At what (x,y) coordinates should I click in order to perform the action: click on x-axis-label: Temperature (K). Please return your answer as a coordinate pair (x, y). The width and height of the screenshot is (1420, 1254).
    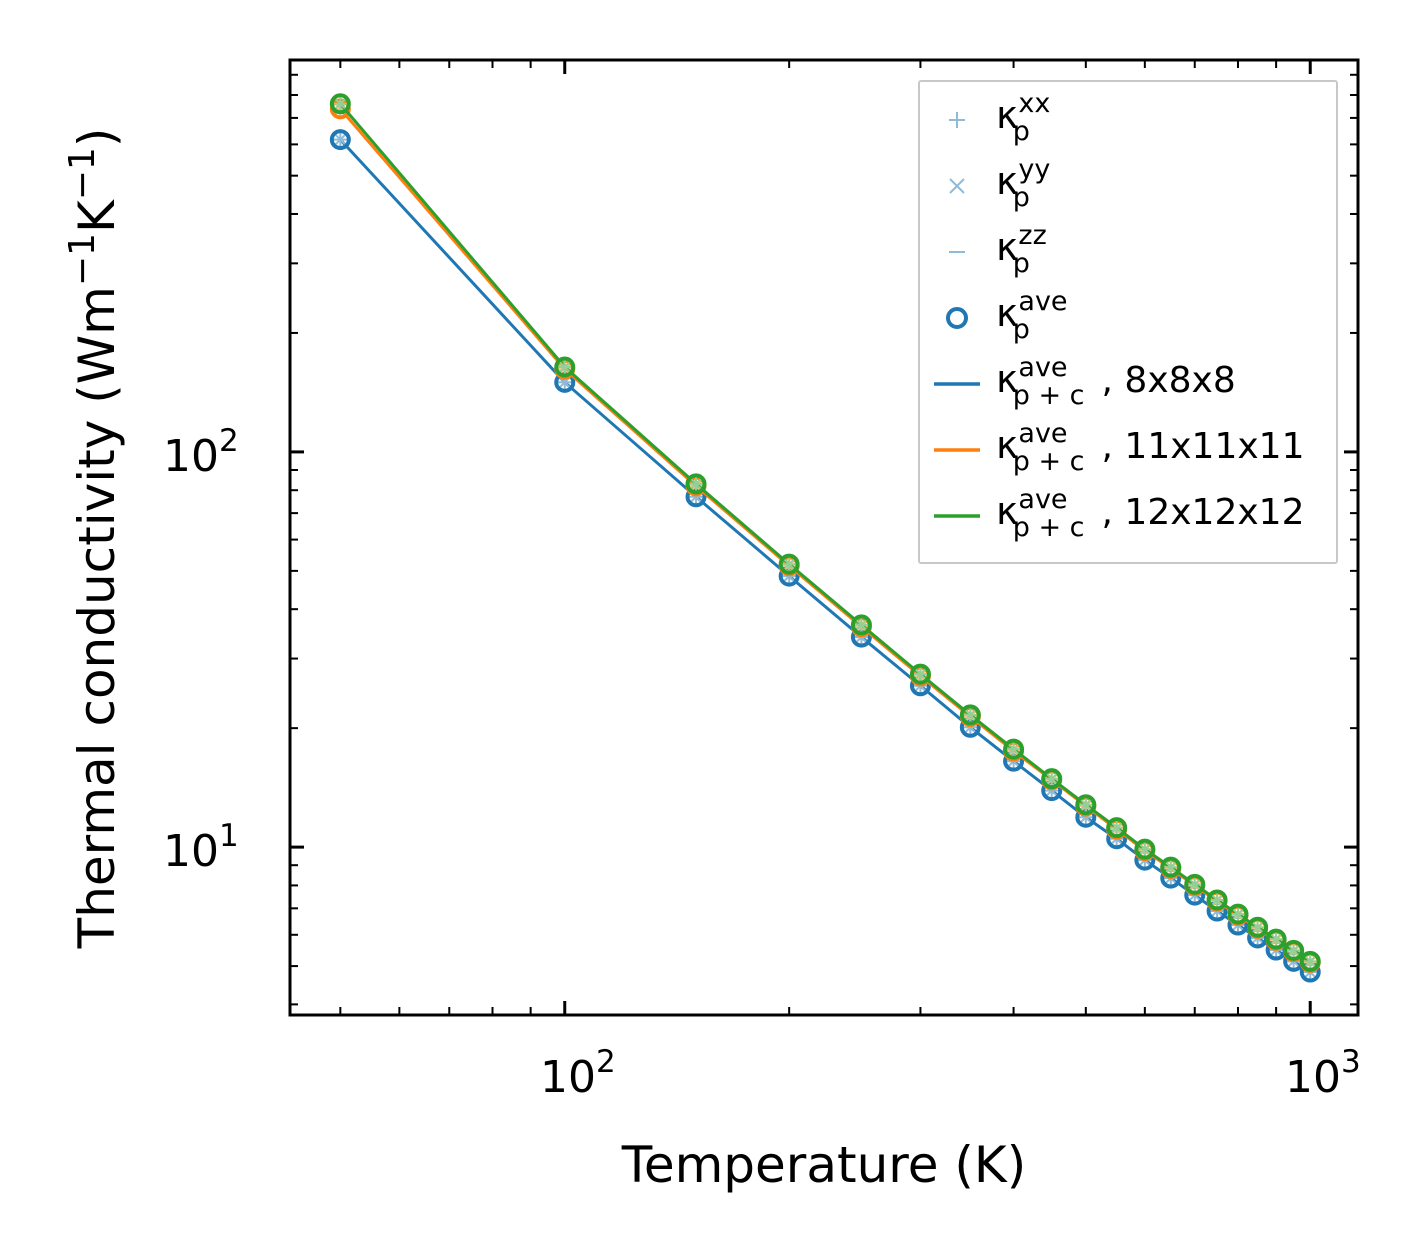
    Looking at the image, I should click on (823, 1165).